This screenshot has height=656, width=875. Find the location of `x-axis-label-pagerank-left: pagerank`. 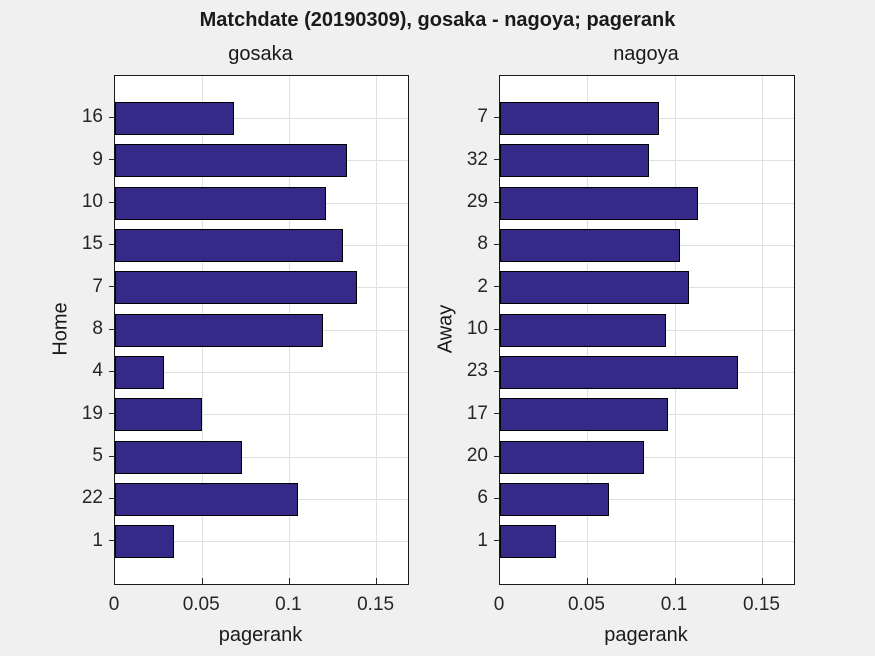

x-axis-label-pagerank-left: pagerank is located at coordinates (260, 635).